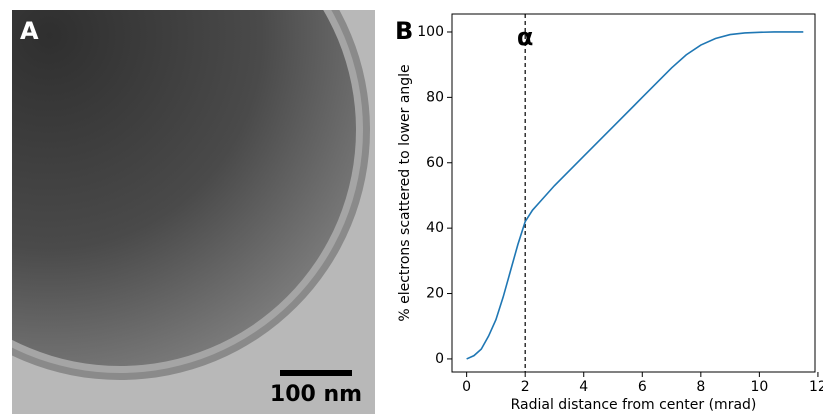 The width and height of the screenshot is (823, 416). What do you see at coordinates (435, 228) in the screenshot?
I see `y-tick-label: 40` at bounding box center [435, 228].